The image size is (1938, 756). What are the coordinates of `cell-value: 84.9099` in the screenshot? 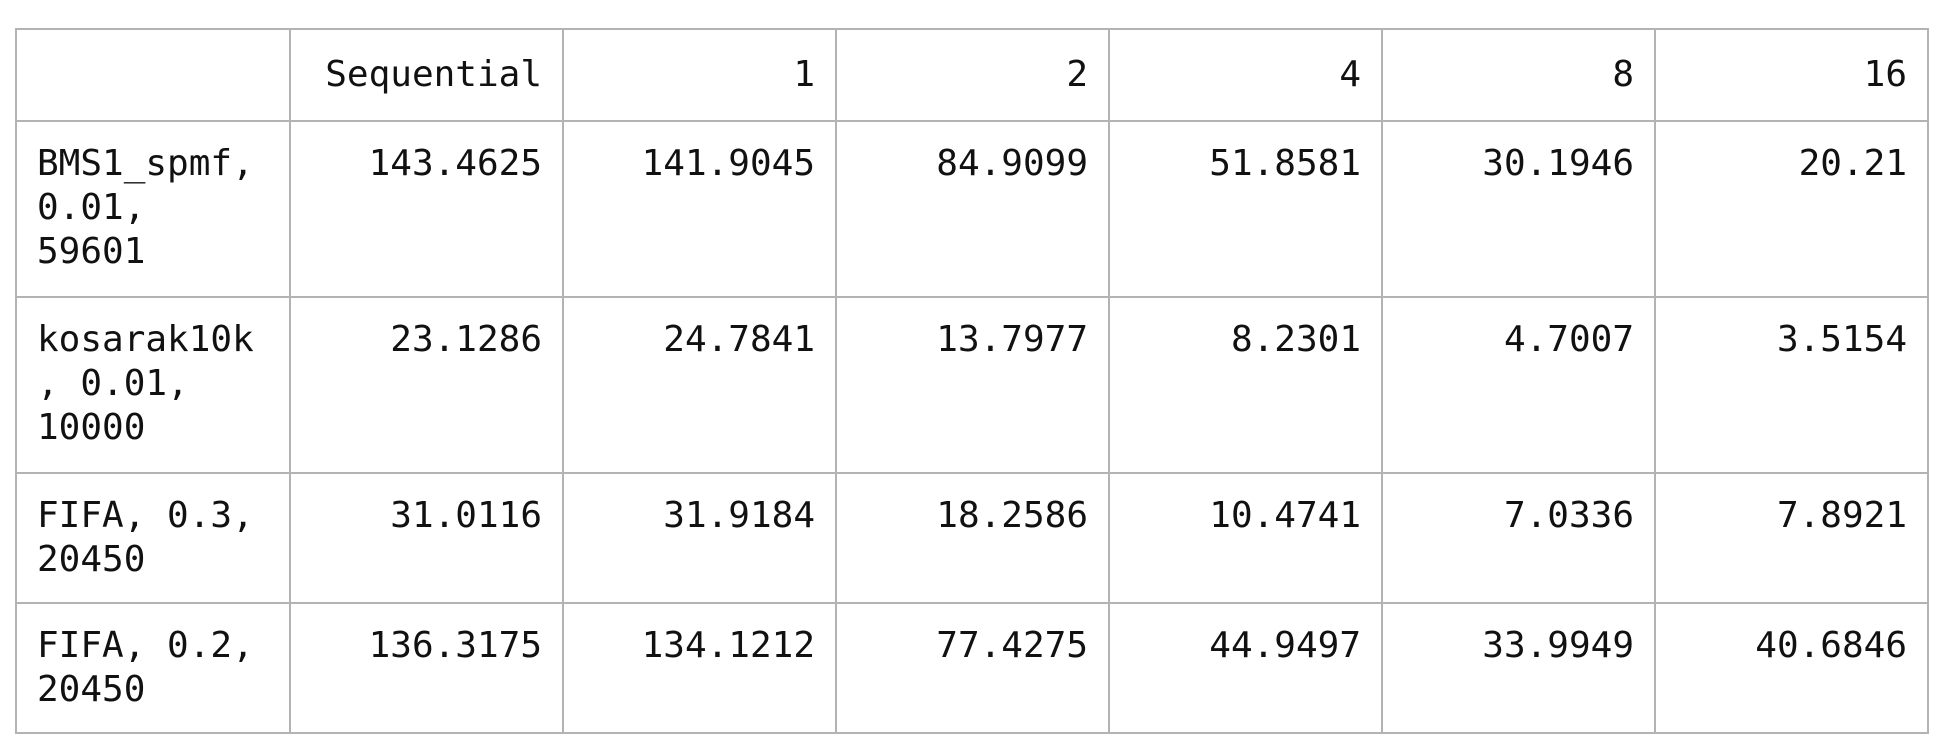 It's located at (972, 209).